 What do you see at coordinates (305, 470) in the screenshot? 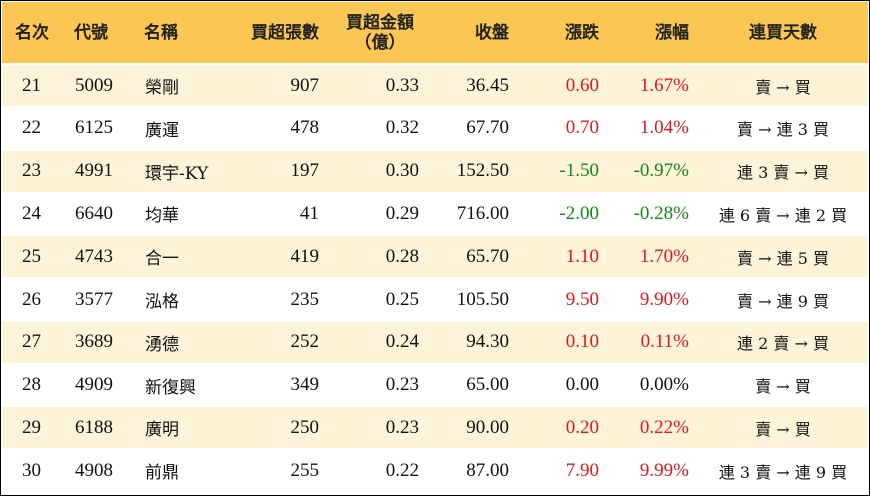
I see `net-lots-cell: 255` at bounding box center [305, 470].